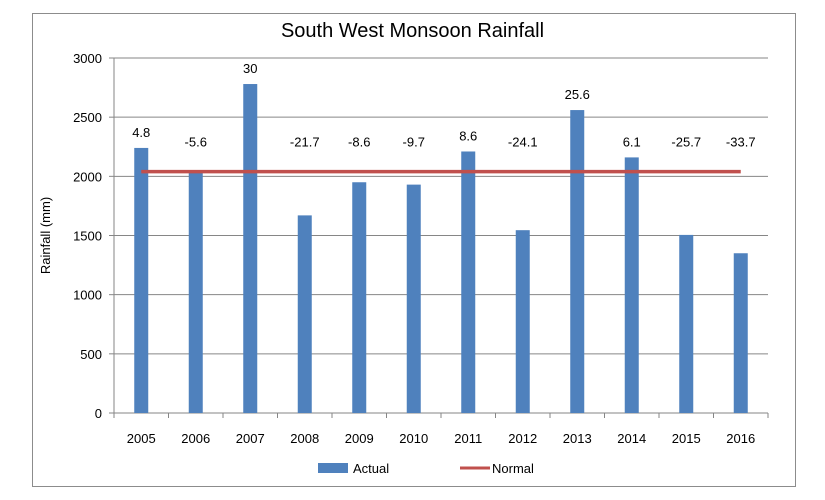 The image size is (825, 500). I want to click on x-tick-label: 2014, so click(631, 438).